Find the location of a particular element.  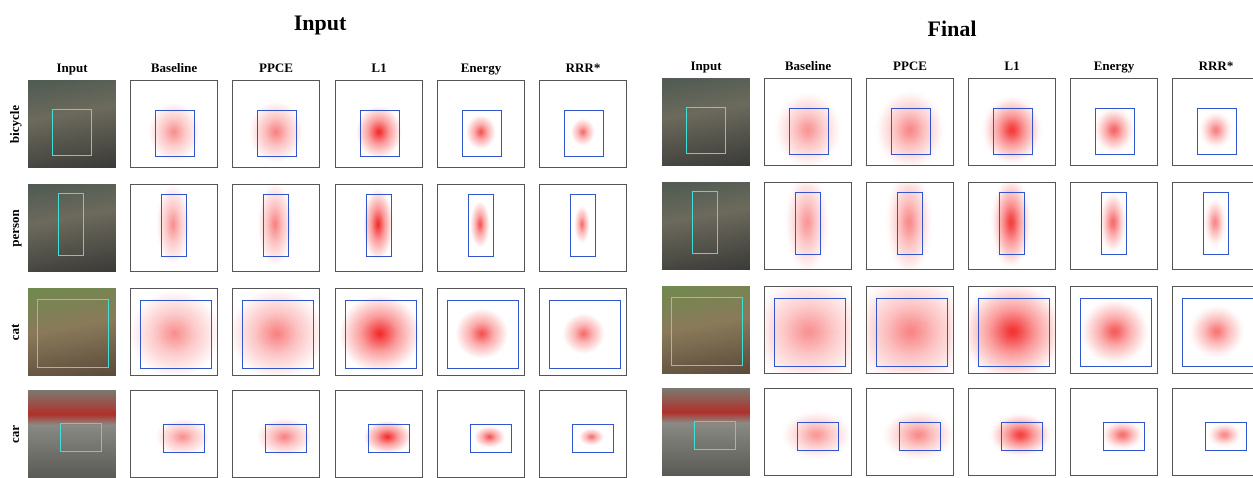

column-header: L1 is located at coordinates (1012, 65).